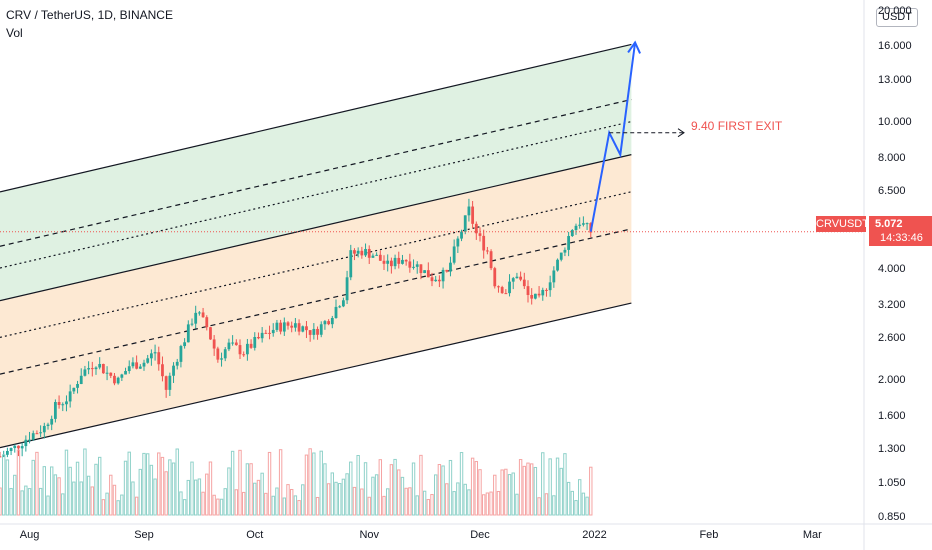 The height and width of the screenshot is (550, 932). I want to click on exit-pointer-arrow, so click(681, 133).